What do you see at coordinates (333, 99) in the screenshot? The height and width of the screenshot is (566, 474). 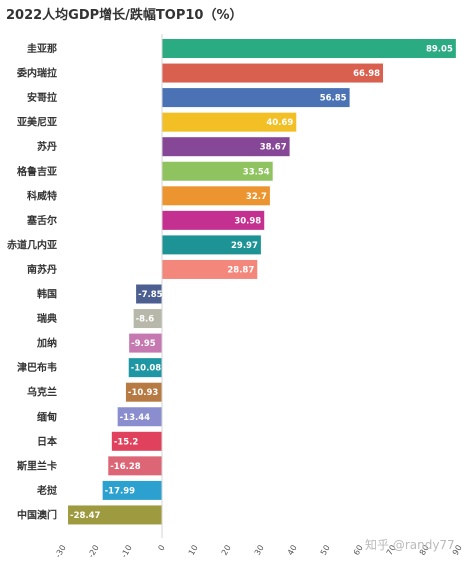 I see `value-label: 56.85` at bounding box center [333, 99].